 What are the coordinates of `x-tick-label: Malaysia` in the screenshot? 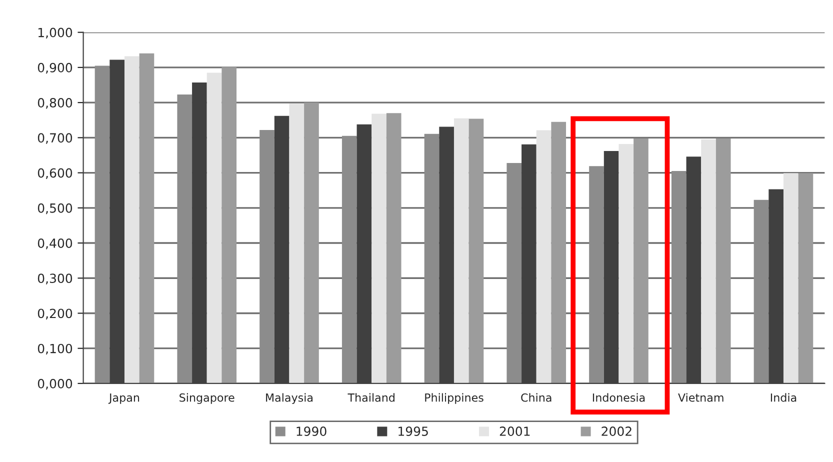 It's located at (289, 398).